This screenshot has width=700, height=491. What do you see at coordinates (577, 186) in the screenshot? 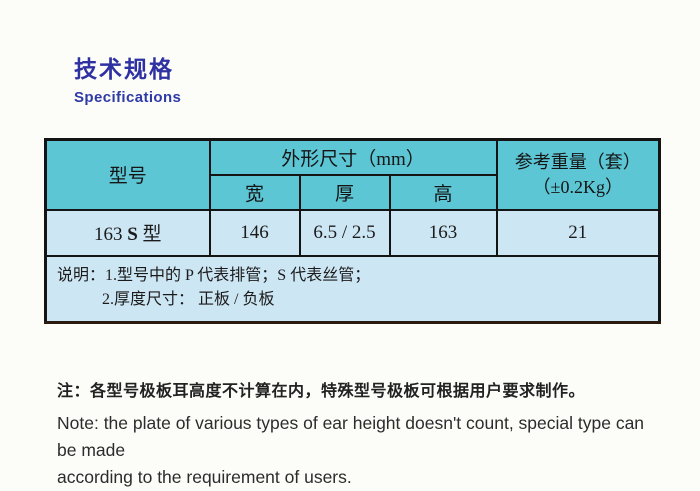
I see `col-header-weight-line2: （±0.2Kg）` at bounding box center [577, 186].